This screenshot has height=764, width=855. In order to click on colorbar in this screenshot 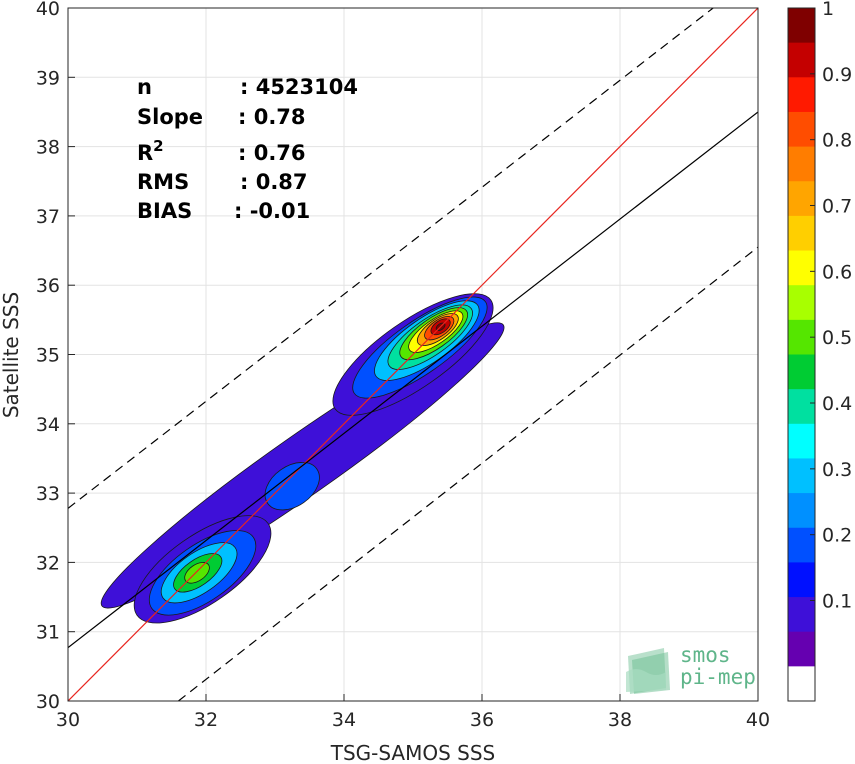, I will do `click(801, 354)`.